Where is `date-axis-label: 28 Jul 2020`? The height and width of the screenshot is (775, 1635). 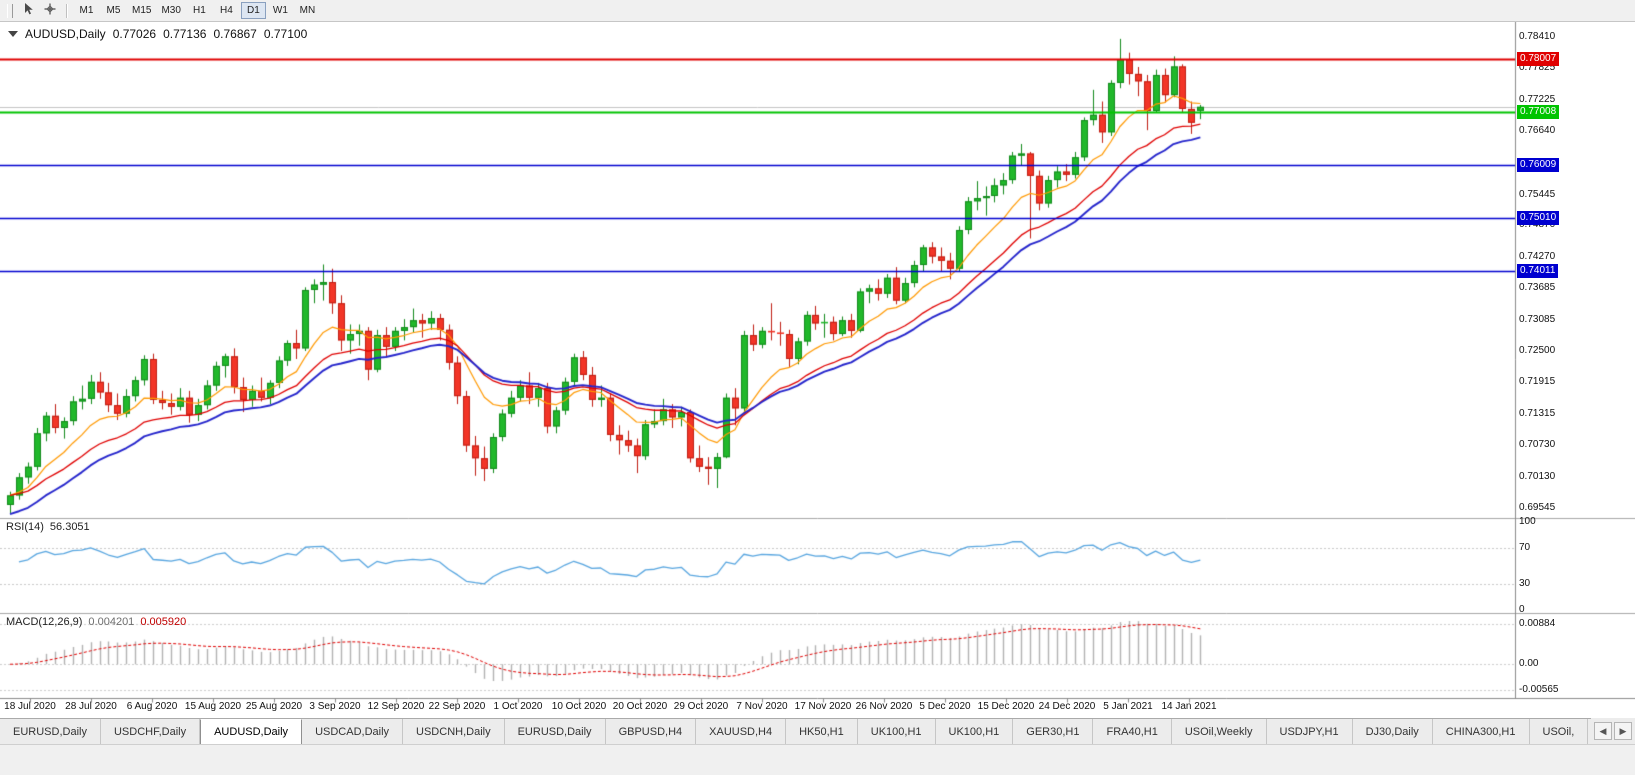
date-axis-label: 28 Jul 2020 is located at coordinates (91, 706).